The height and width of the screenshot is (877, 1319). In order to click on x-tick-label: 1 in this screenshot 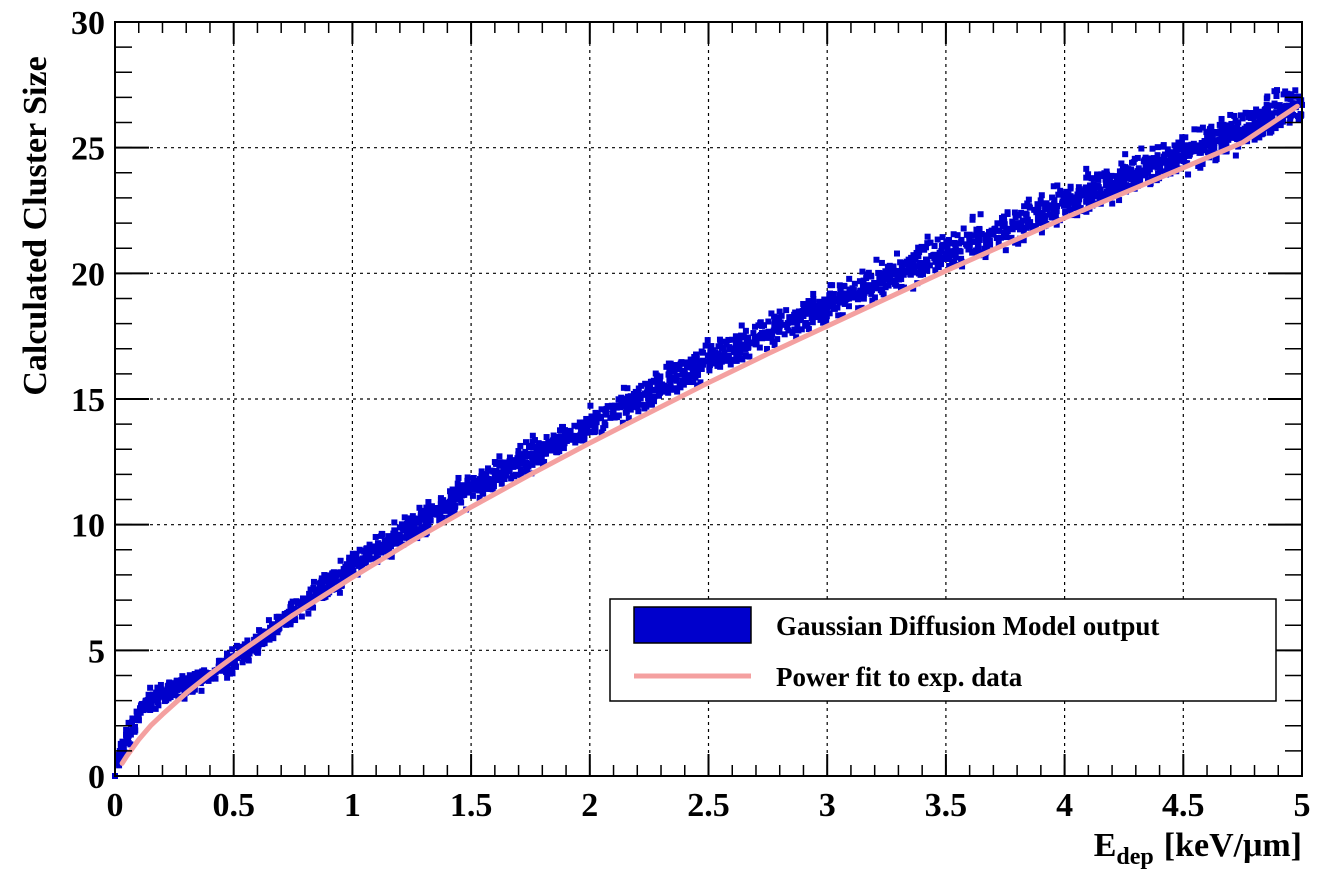, I will do `click(352, 805)`.